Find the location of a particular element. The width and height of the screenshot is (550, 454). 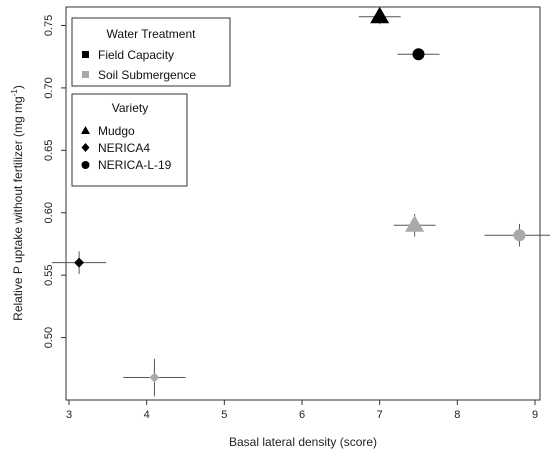

y-tick-label-0.65: 0.65 is located at coordinates (49, 150).